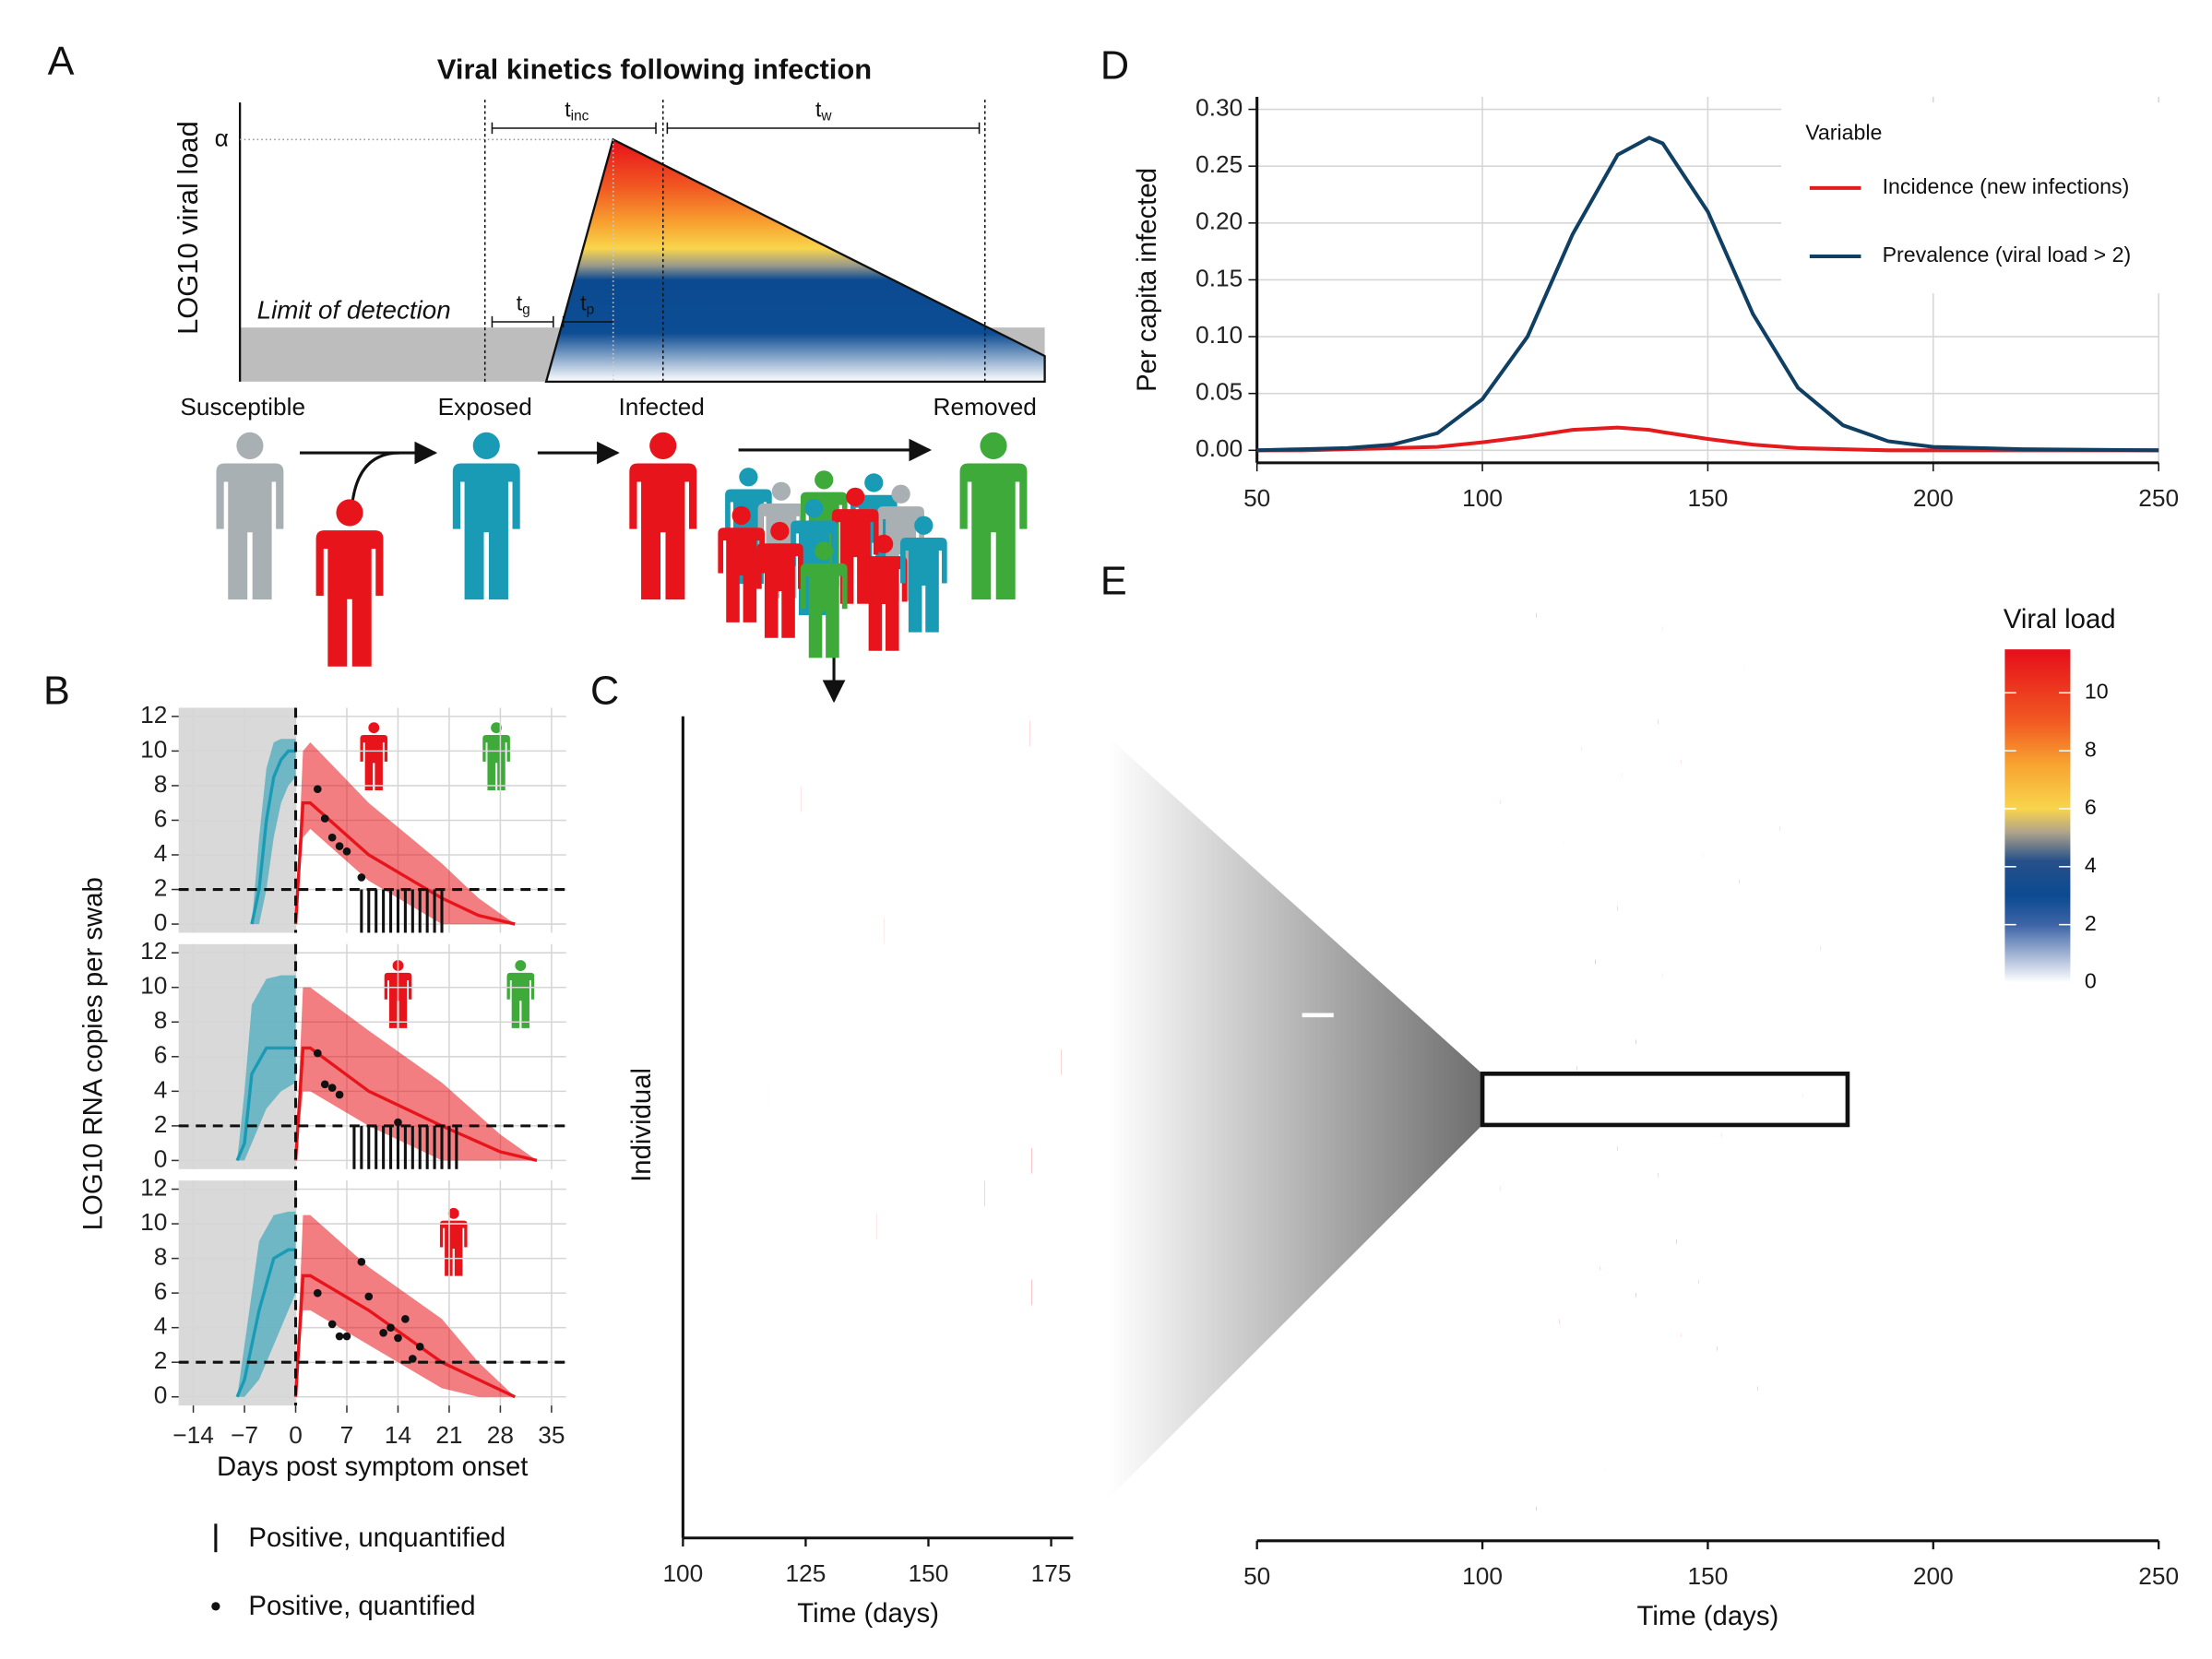 The image size is (2212, 1659). Describe the element at coordinates (1256, 1576) in the screenshot. I see `x-tick-label: 50` at that location.